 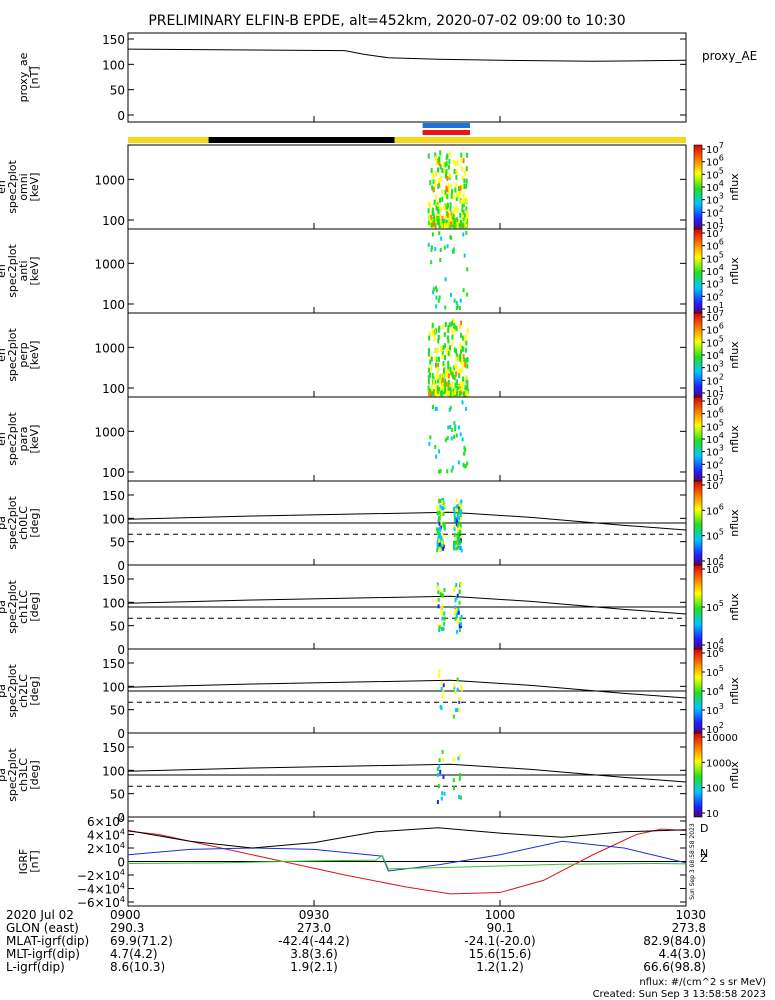 I want to click on ylabel-line: para, so click(x=23, y=439).